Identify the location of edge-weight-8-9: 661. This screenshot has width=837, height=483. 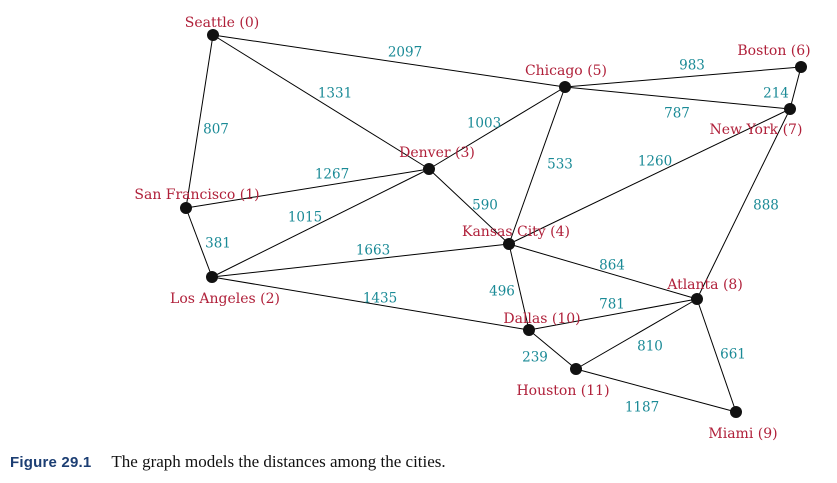
(733, 355).